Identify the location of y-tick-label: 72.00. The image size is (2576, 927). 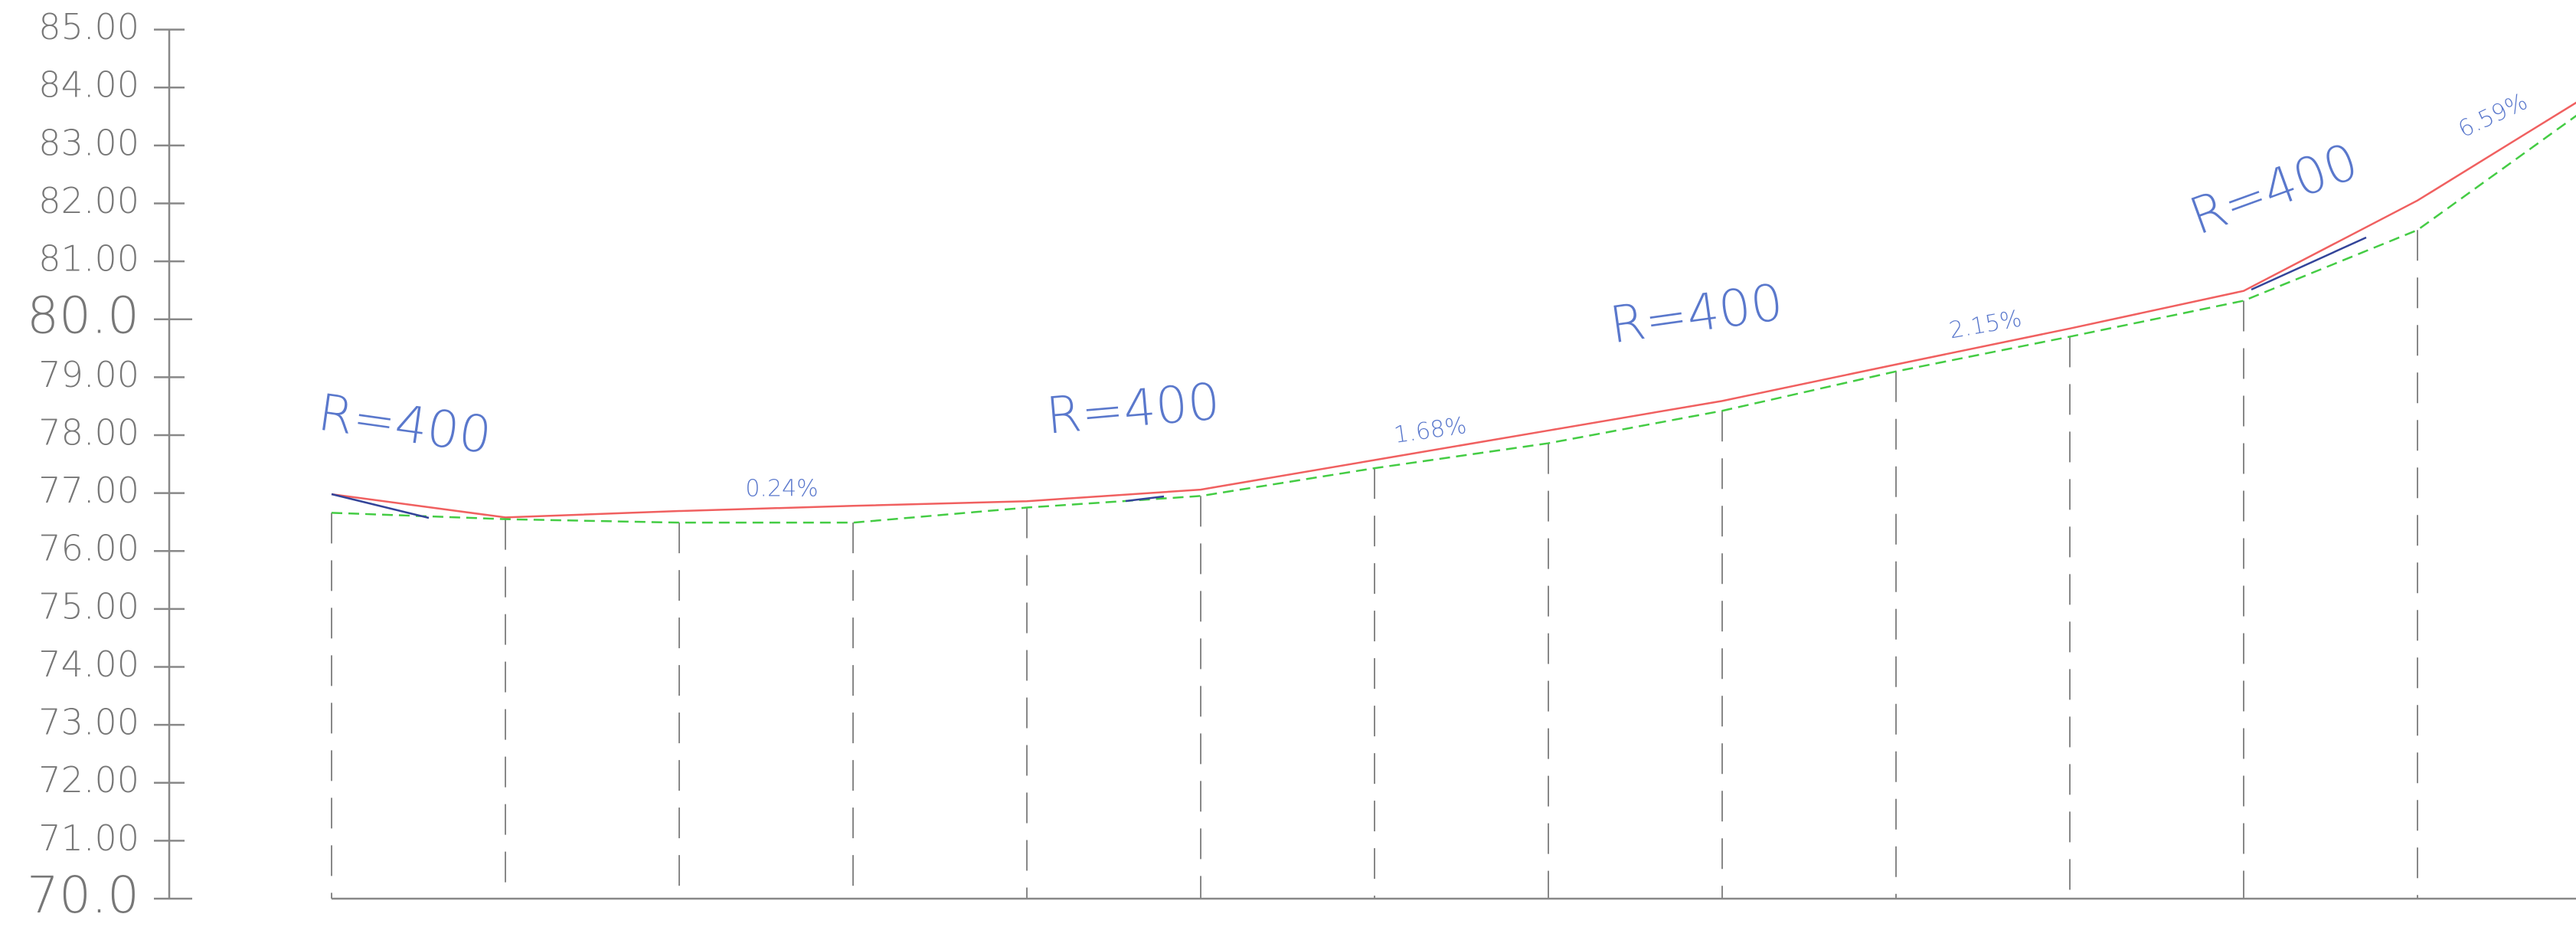
(88, 780).